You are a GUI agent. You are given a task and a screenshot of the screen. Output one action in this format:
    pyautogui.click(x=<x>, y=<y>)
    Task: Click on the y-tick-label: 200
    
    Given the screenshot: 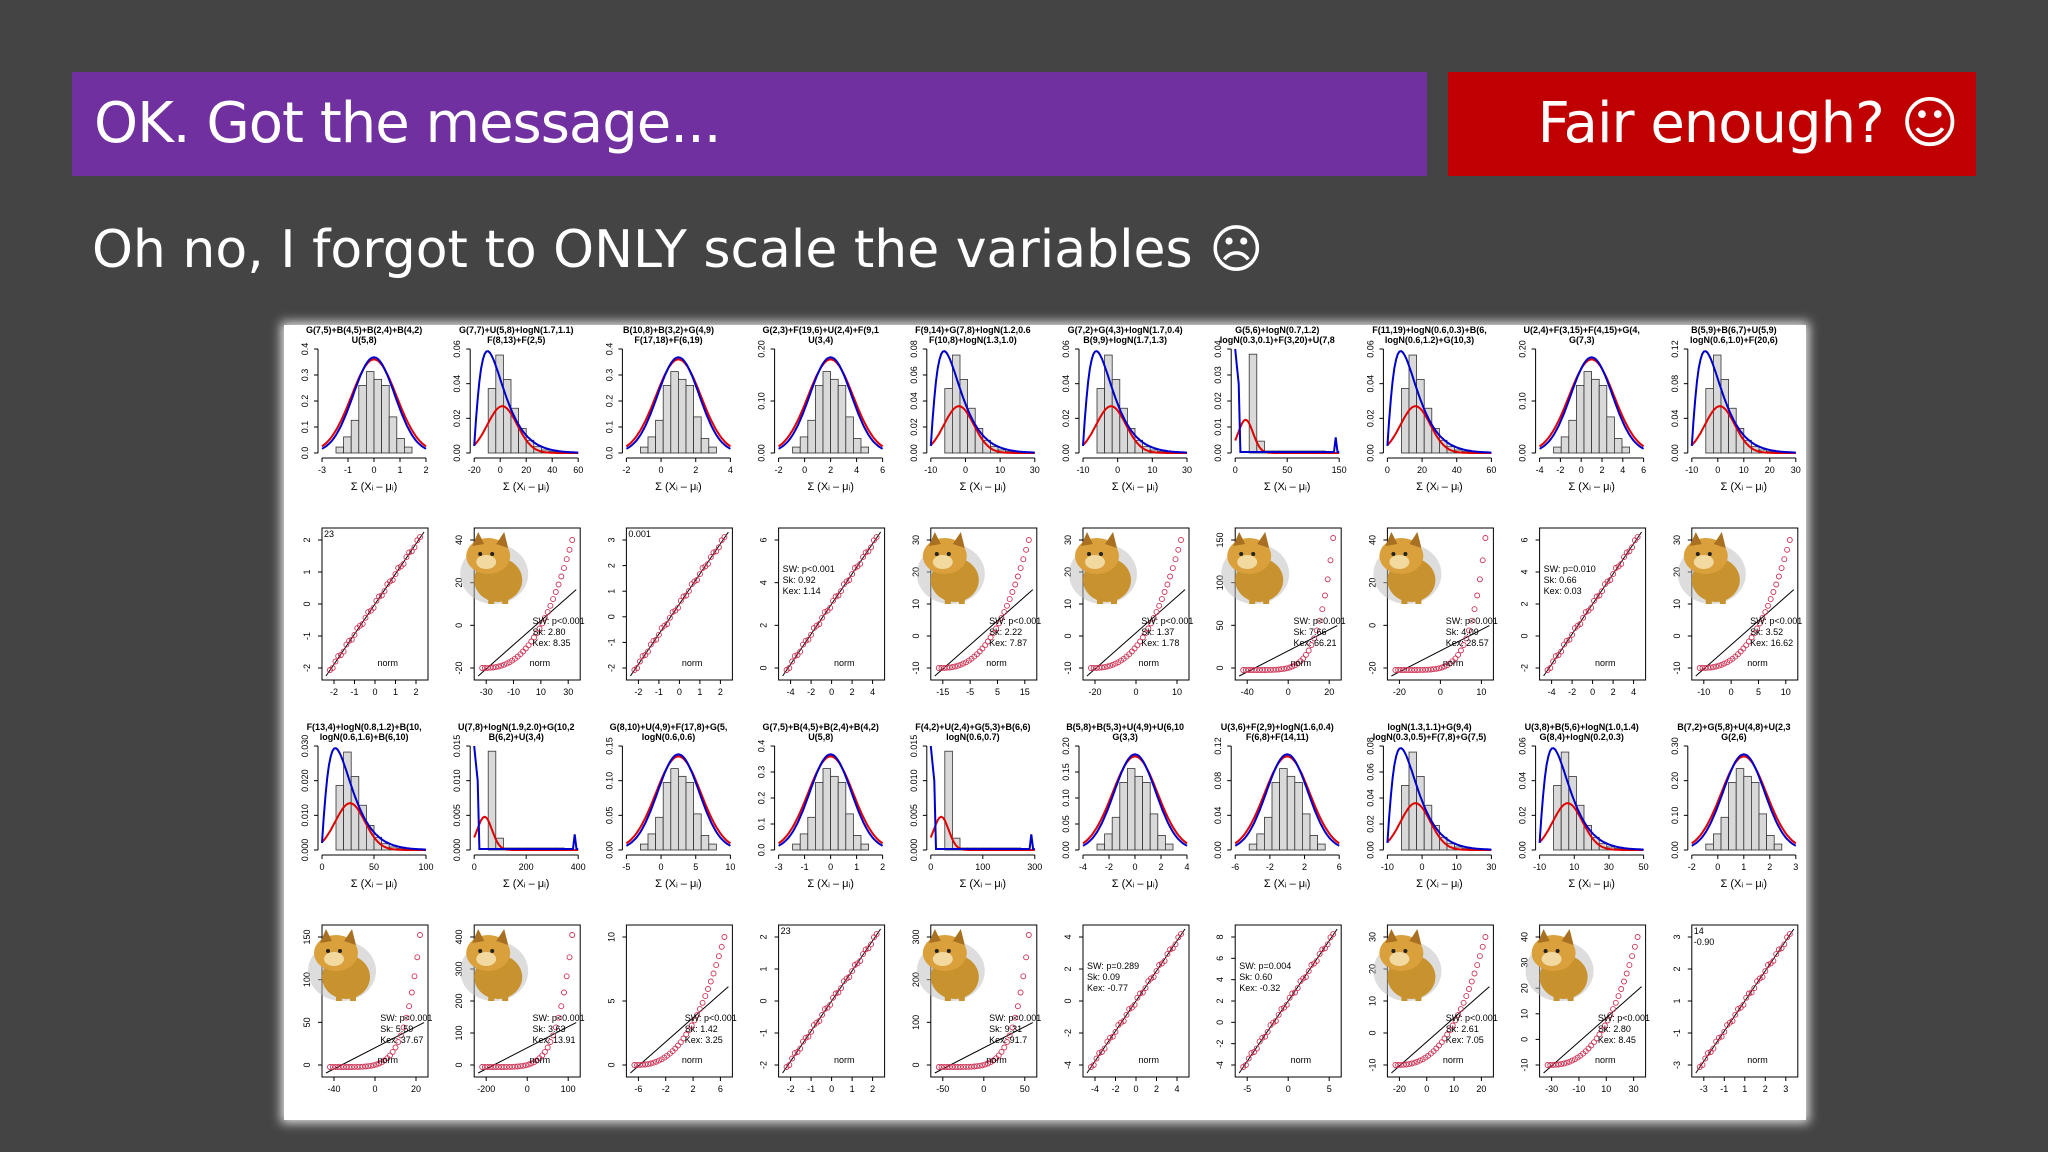 What is the action you would take?
    pyautogui.click(x=459, y=1000)
    